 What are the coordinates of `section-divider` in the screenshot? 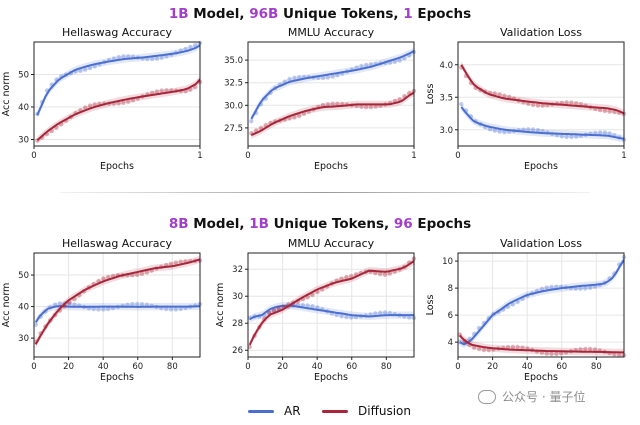 It's located at (325, 192).